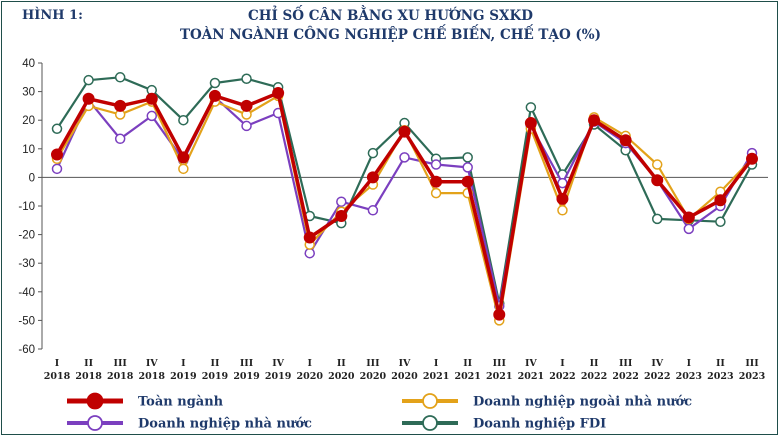  Describe the element at coordinates (52, 15) in the screenshot. I see `figure-label: HÌNH 1:` at that location.